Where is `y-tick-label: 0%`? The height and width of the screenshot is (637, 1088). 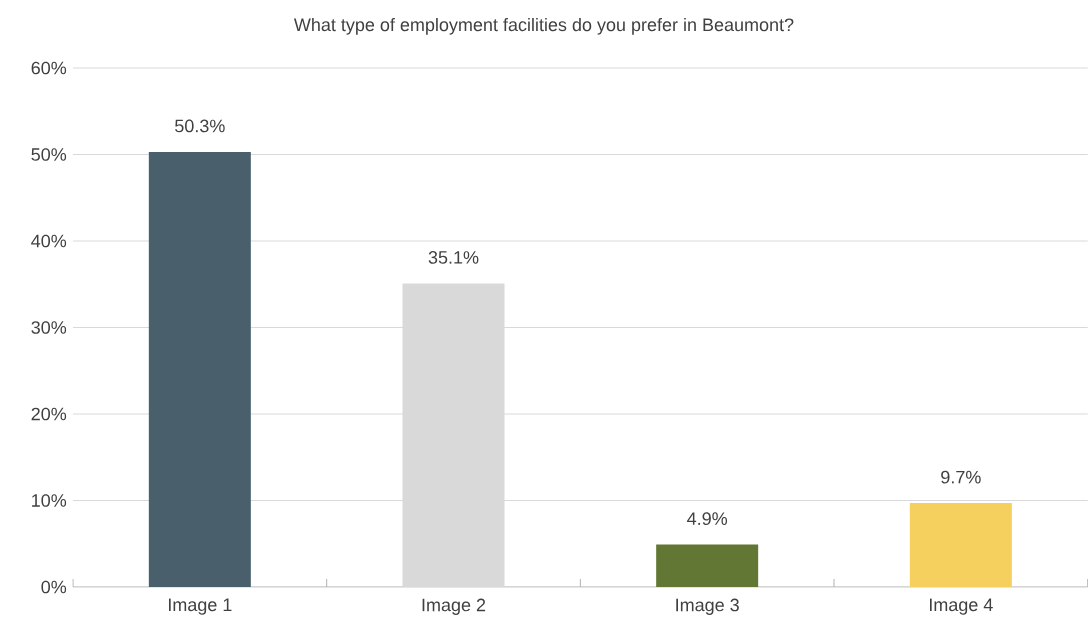
y-tick-label: 0% is located at coordinates (54, 587).